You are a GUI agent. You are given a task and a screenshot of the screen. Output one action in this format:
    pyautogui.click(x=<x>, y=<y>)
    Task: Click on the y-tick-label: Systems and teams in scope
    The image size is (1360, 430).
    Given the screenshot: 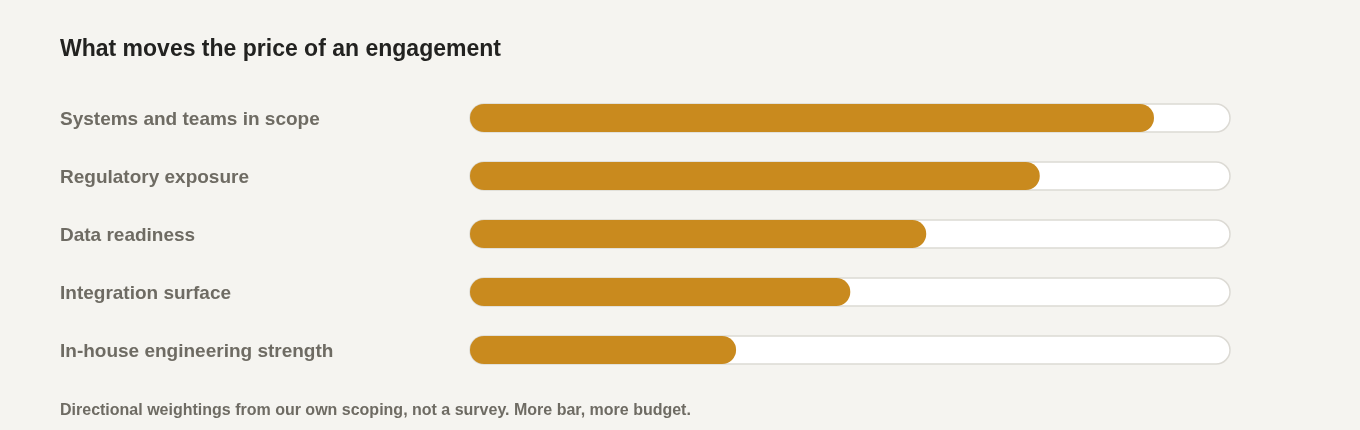 What is the action you would take?
    pyautogui.click(x=190, y=118)
    